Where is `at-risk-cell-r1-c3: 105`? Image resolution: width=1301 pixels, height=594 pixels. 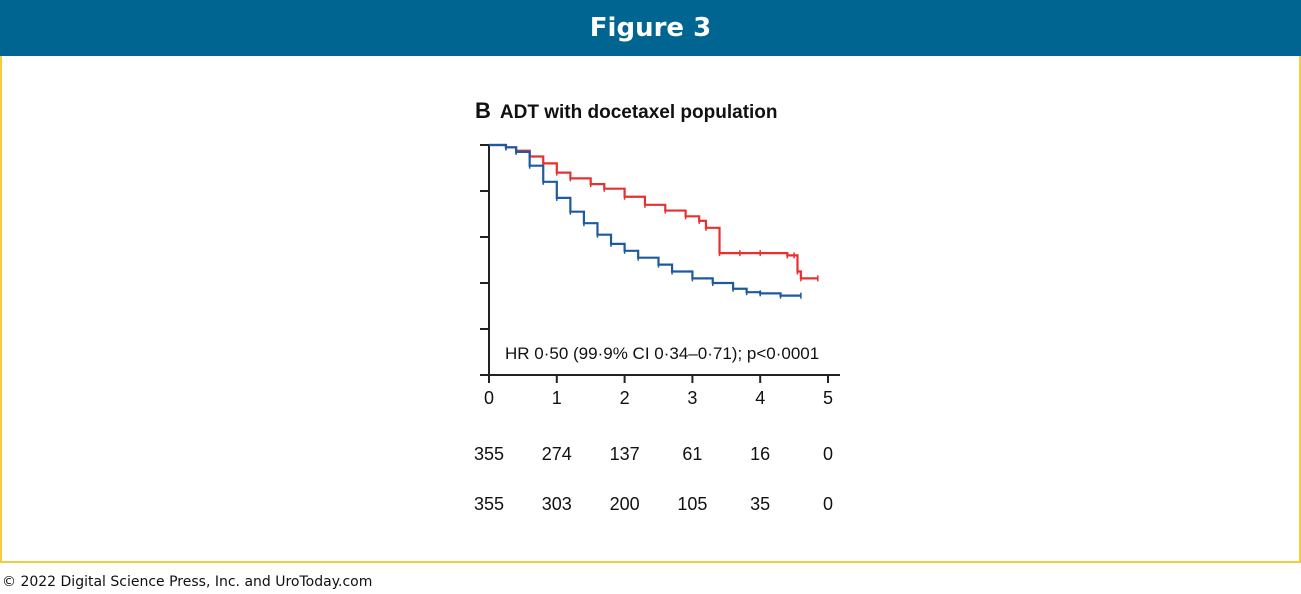 at-risk-cell-r1-c3: 105 is located at coordinates (692, 504).